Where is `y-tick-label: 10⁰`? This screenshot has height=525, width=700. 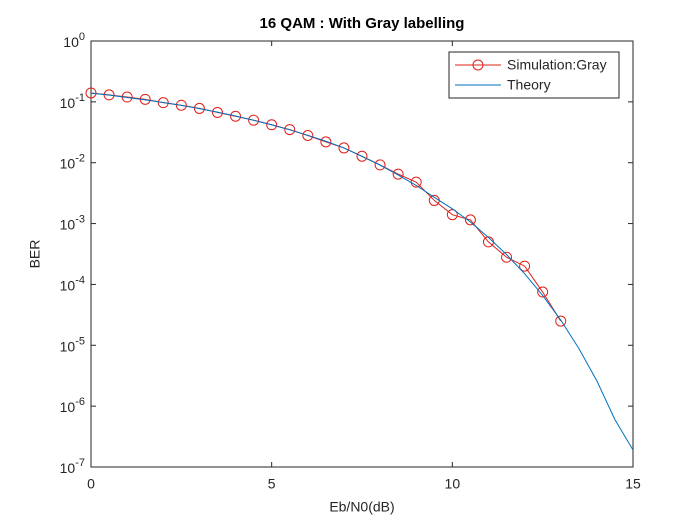 y-tick-label: 10⁰ is located at coordinates (74, 40).